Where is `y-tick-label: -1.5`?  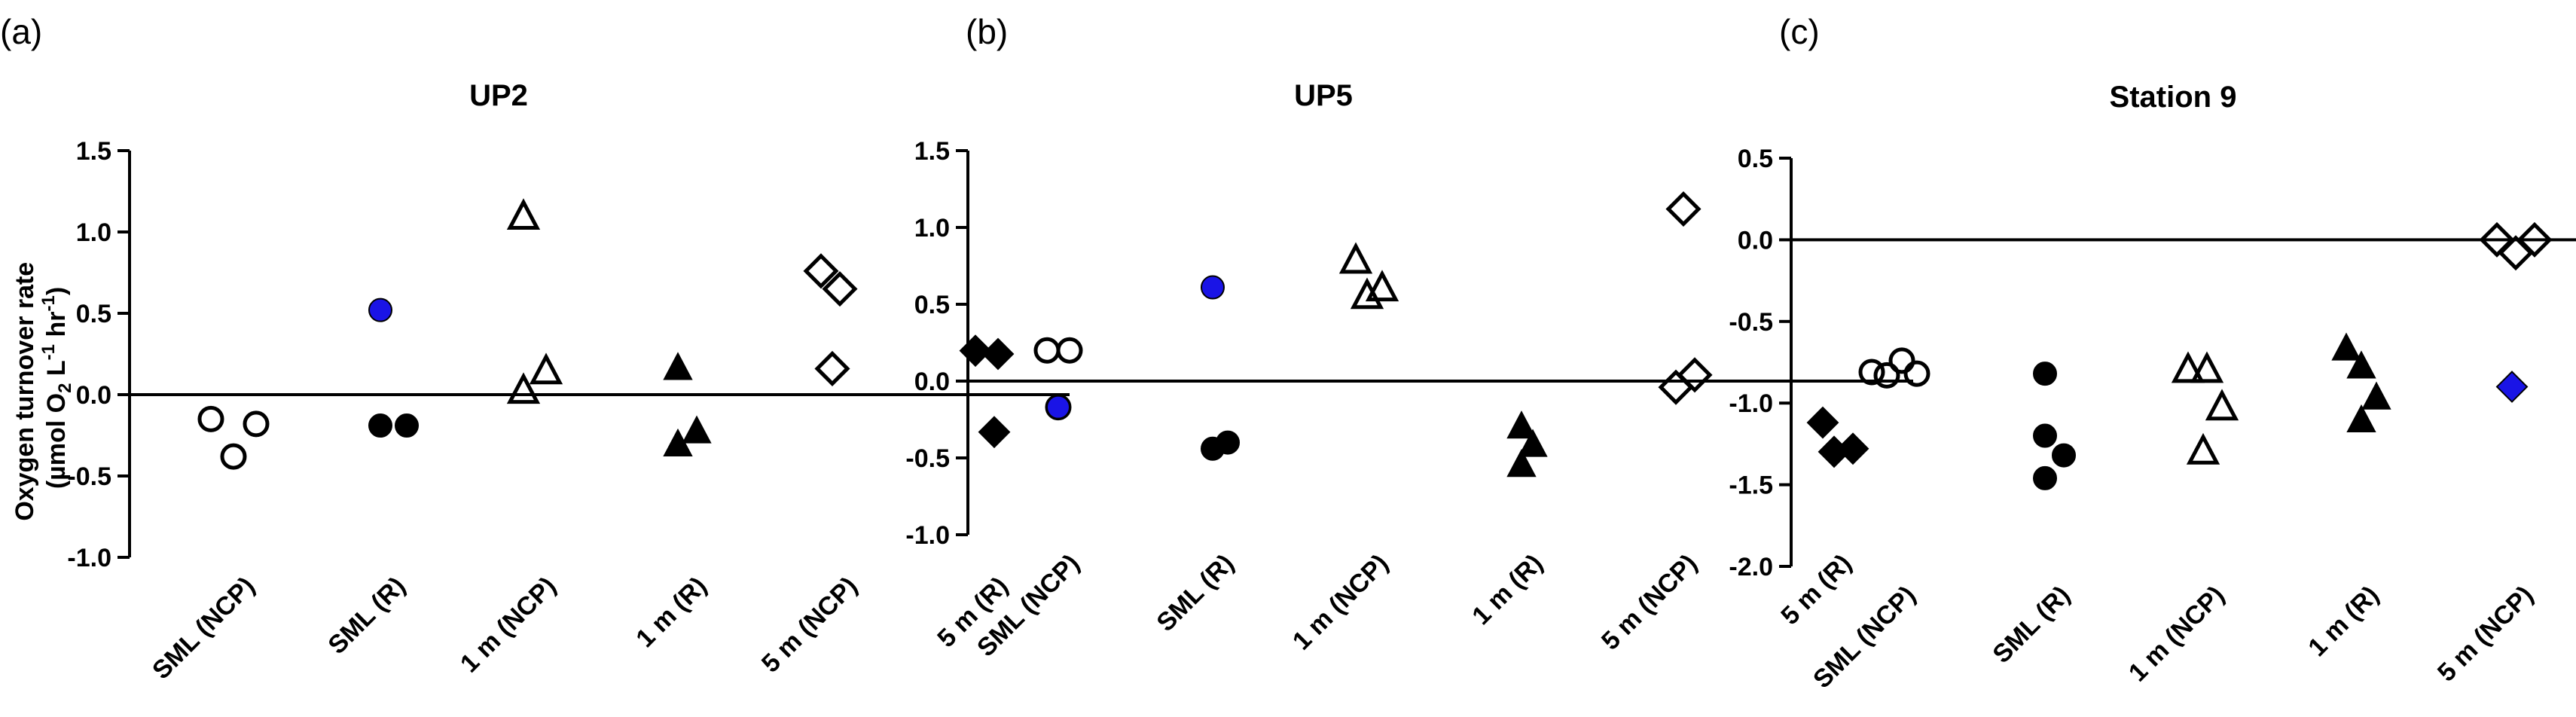 y-tick-label: -1.5 is located at coordinates (1751, 485).